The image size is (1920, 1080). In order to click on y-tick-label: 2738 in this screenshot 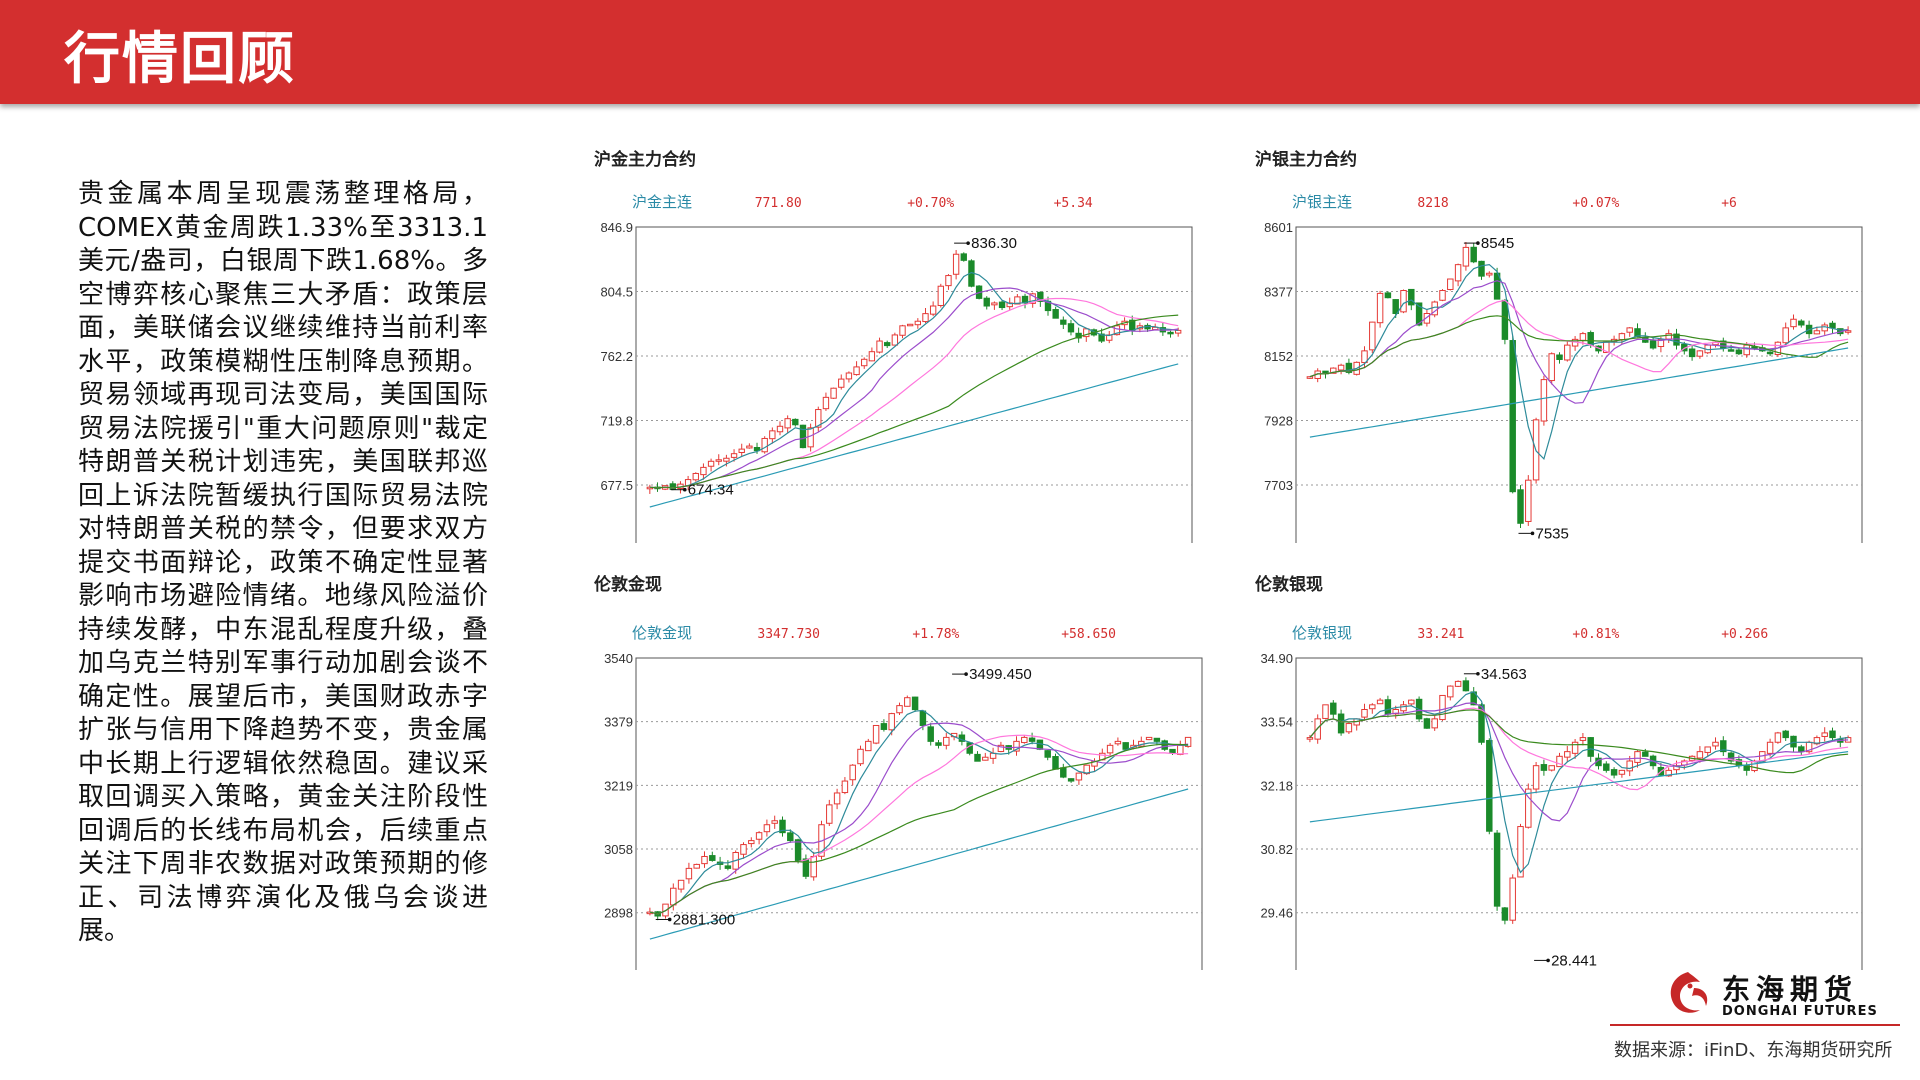, I will do `click(618, 969)`.